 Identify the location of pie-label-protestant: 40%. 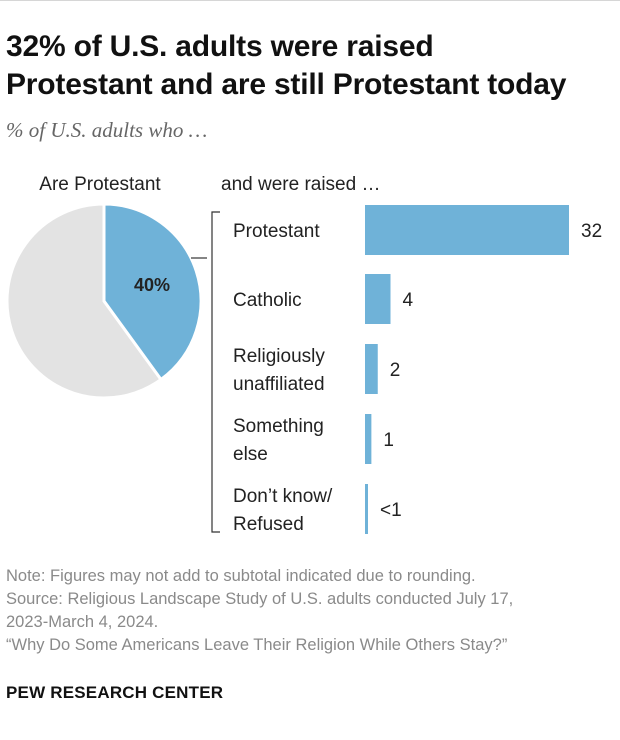
(152, 285).